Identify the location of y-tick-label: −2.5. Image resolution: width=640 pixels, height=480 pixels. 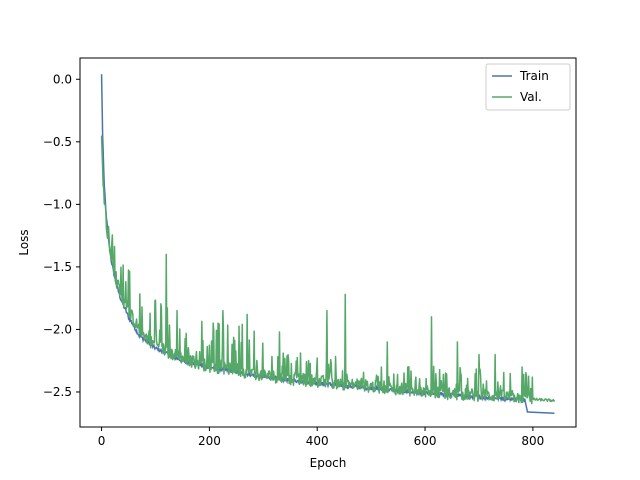
(57, 392).